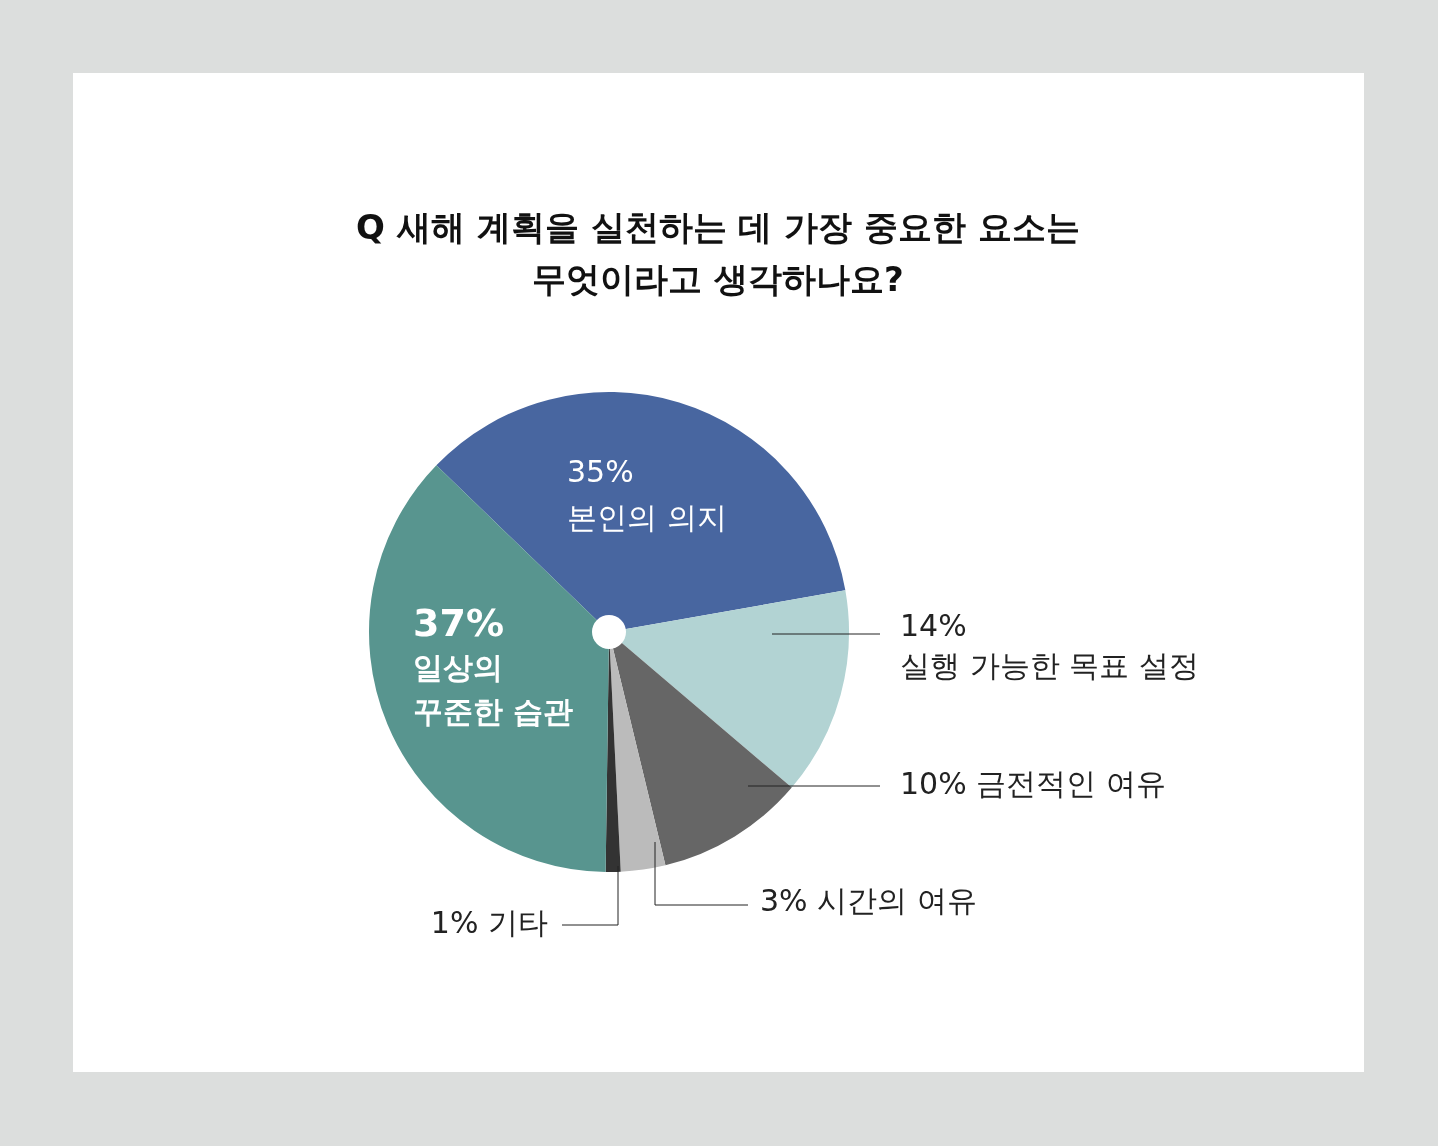 The height and width of the screenshot is (1146, 1438). Describe the element at coordinates (1033, 783) in the screenshot. I see `slice-label: 10% 금전적인 여유` at that location.